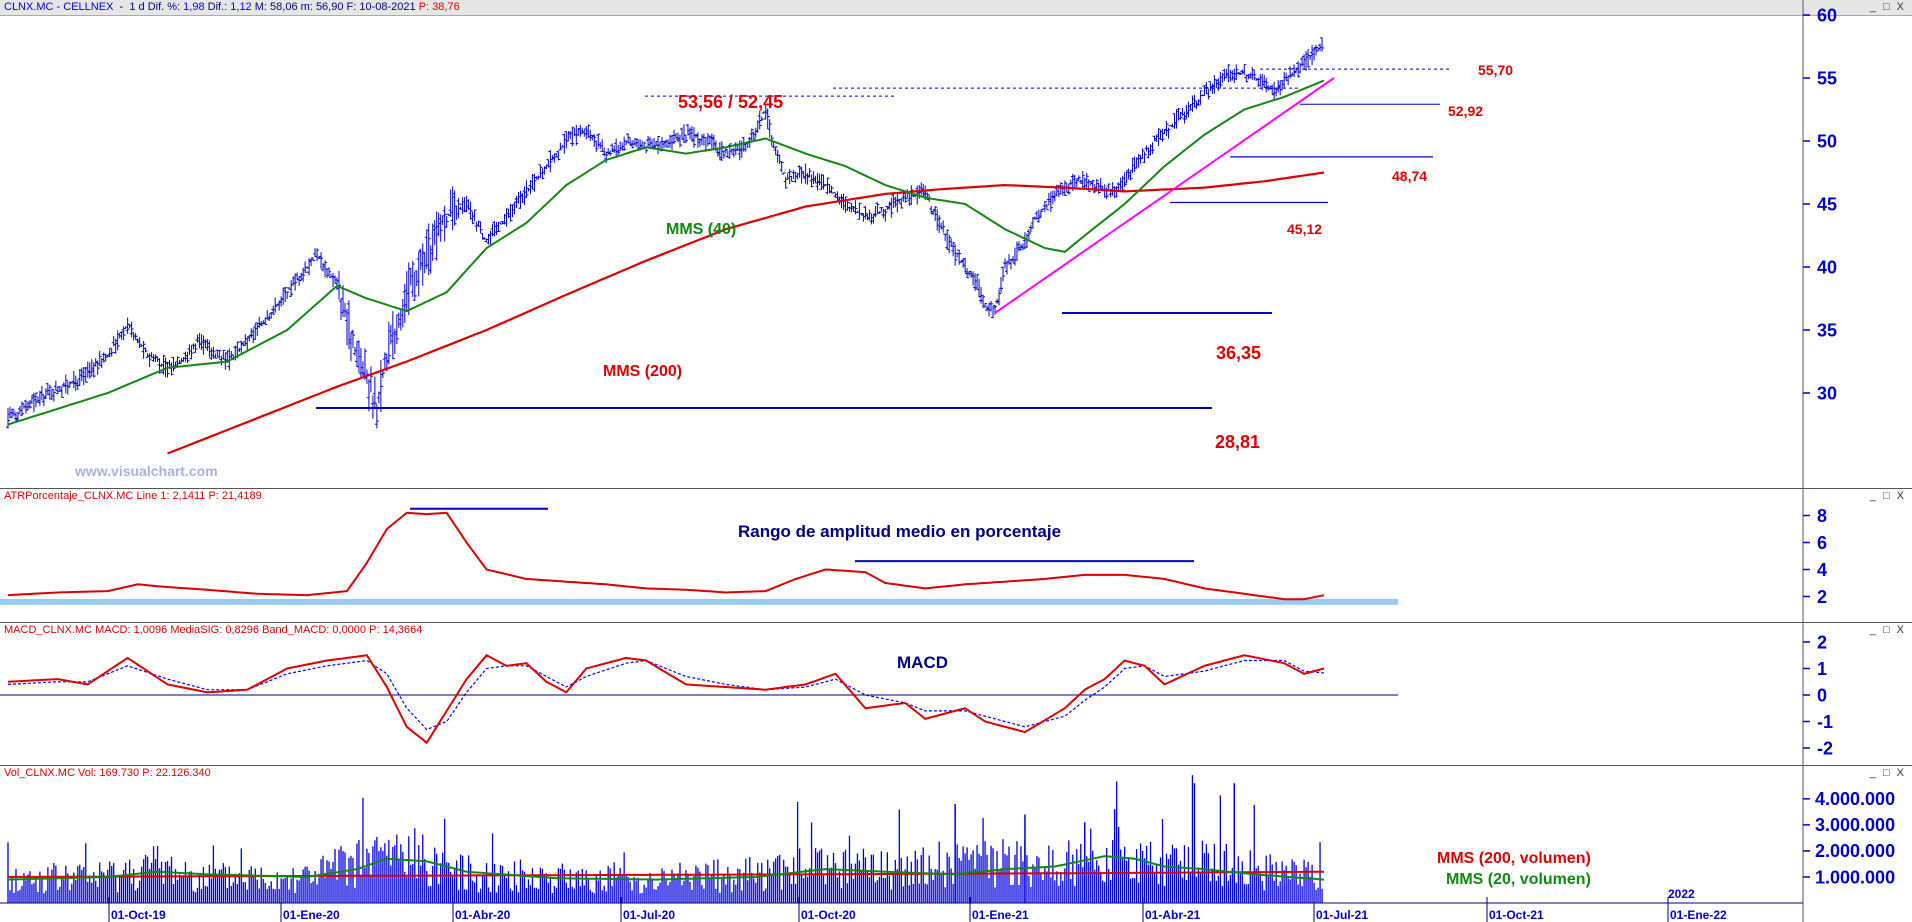 This screenshot has height=922, width=1912. What do you see at coordinates (351, 7) in the screenshot?
I see `date-label: F:` at bounding box center [351, 7].